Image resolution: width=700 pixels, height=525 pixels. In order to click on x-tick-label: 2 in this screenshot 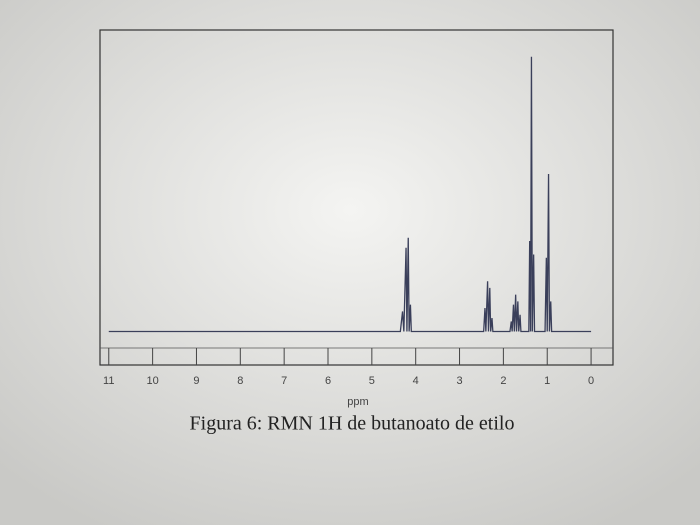, I will do `click(503, 381)`.